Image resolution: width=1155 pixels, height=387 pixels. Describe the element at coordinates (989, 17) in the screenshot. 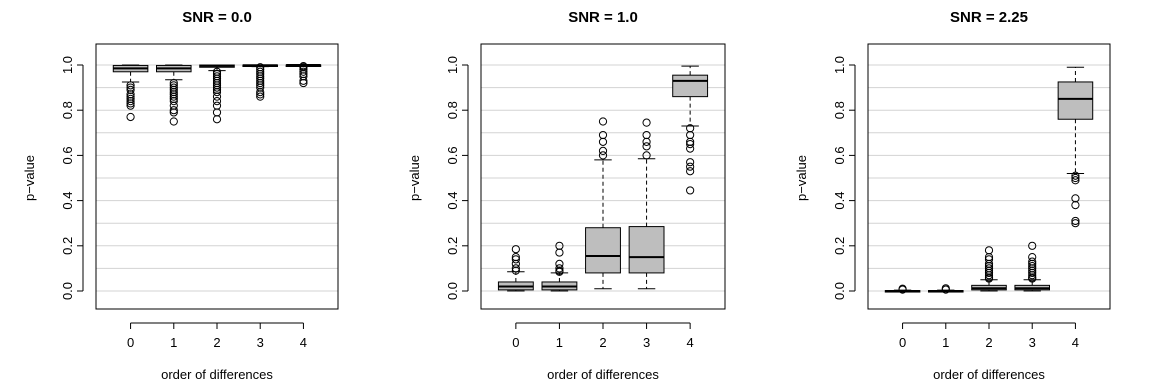

I see `chart-title: SNR = 2.25` at that location.